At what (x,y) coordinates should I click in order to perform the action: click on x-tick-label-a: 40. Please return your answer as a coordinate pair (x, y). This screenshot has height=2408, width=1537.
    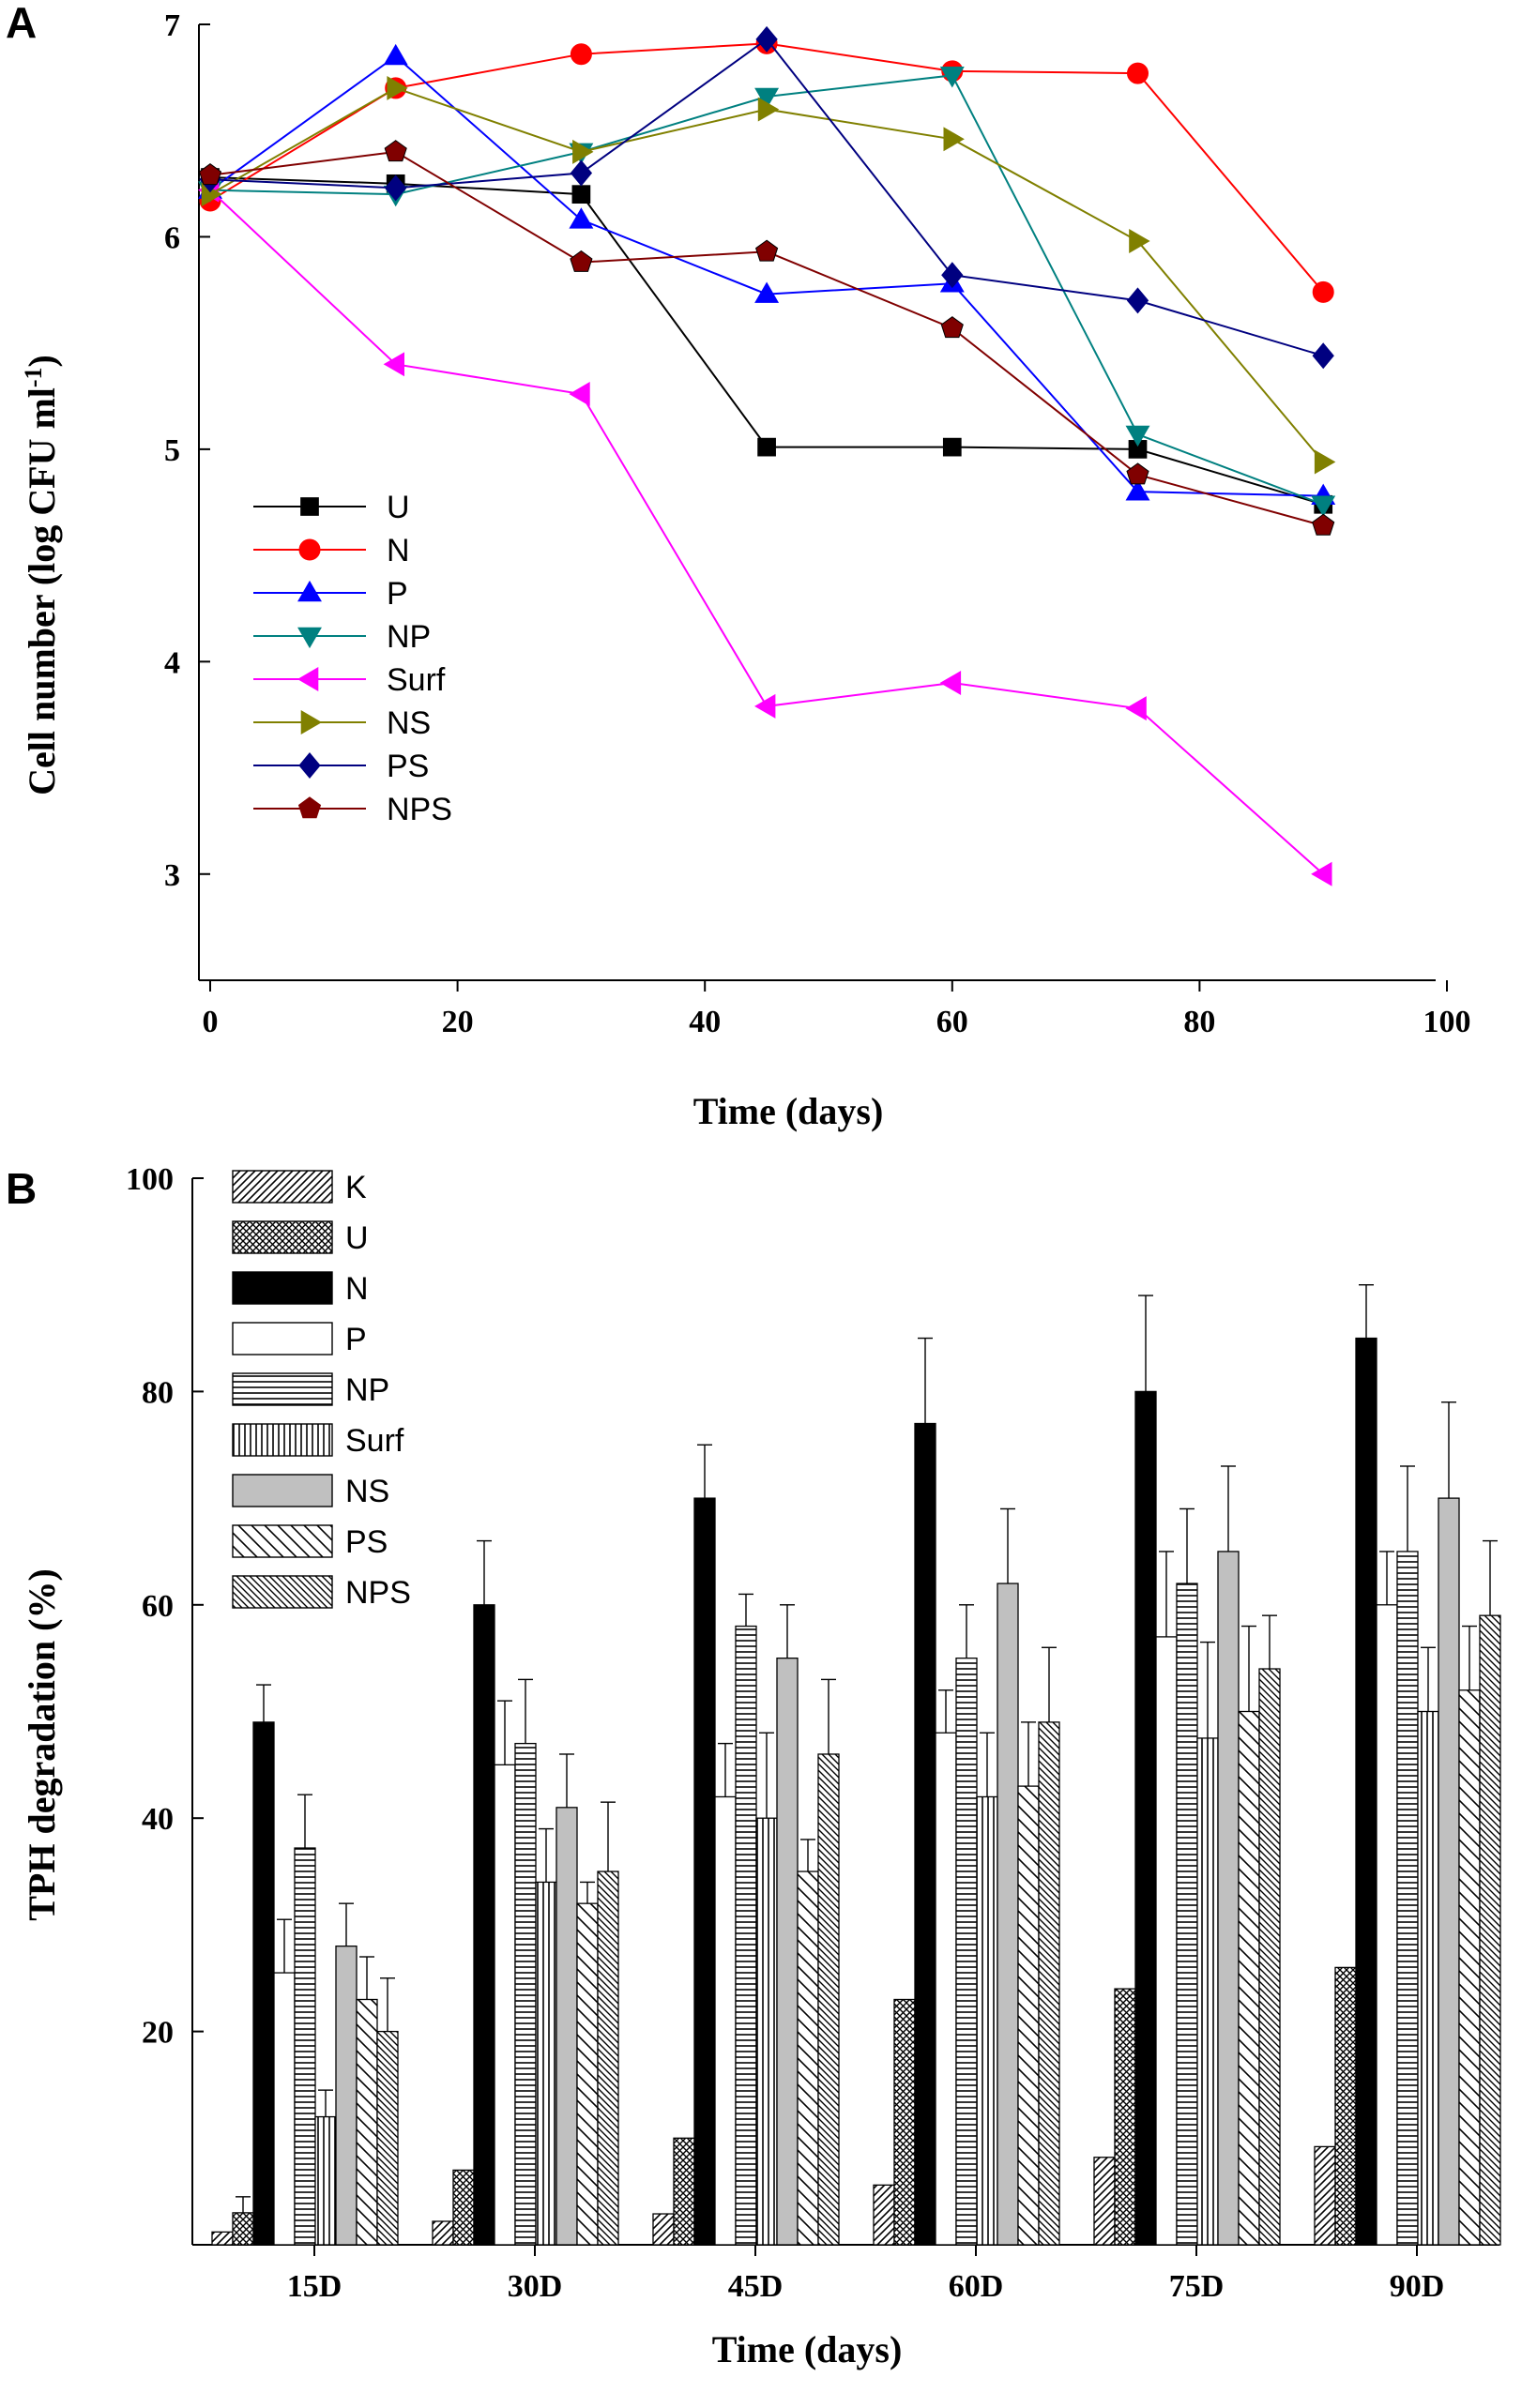
    Looking at the image, I should click on (705, 1022).